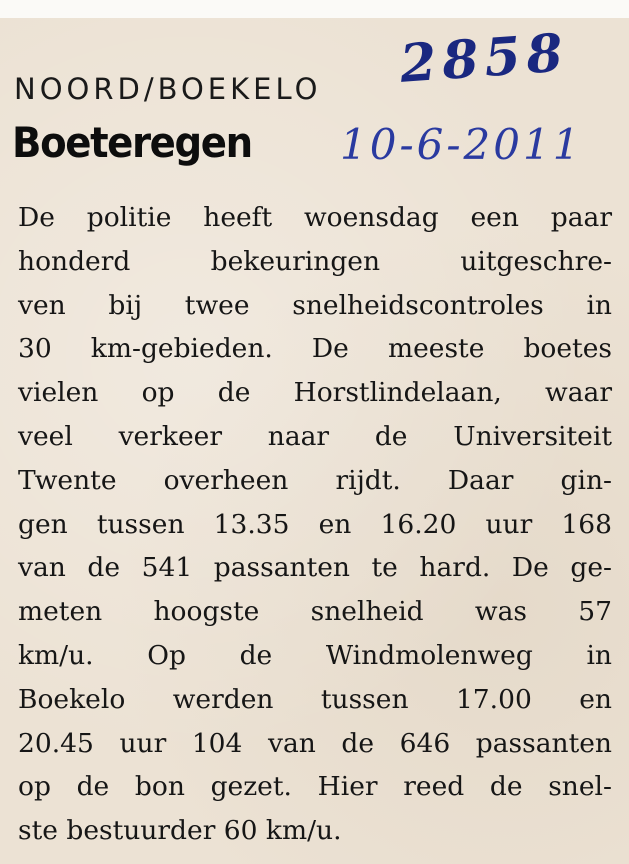  I want to click on body-line: veel verkeer naar de Universiteit, so click(315, 436).